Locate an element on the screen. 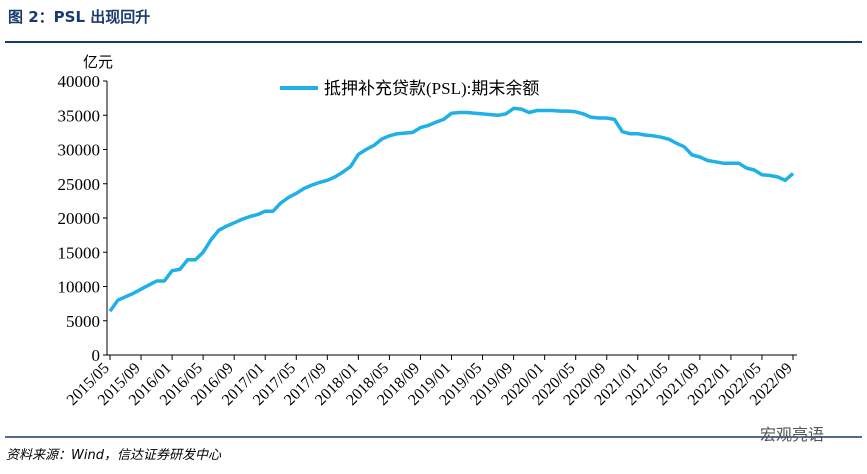 This screenshot has height=474, width=867. y-tick-label: 30000 is located at coordinates (79, 150).